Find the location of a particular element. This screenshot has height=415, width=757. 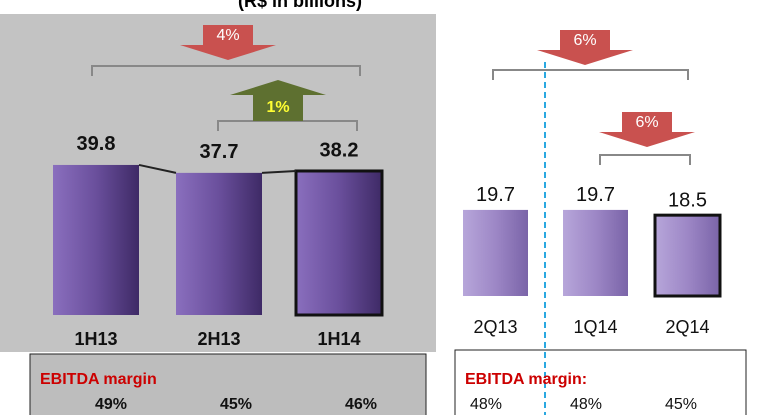

margin-value: 46% is located at coordinates (361, 404).